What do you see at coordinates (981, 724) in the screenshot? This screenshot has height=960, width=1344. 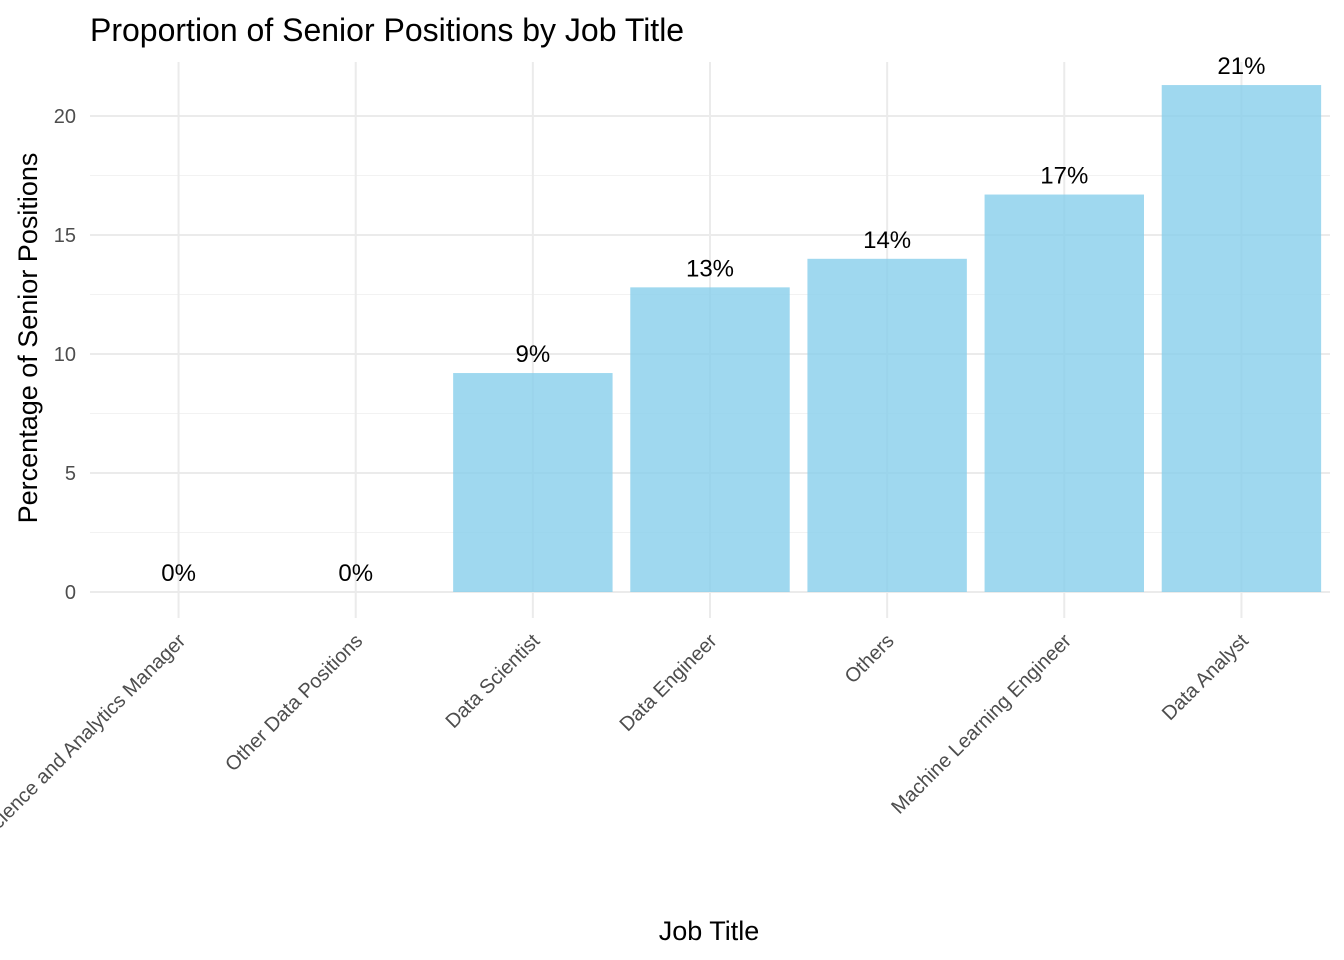 I see `x-tick-label: Machine Learning Engineer` at bounding box center [981, 724].